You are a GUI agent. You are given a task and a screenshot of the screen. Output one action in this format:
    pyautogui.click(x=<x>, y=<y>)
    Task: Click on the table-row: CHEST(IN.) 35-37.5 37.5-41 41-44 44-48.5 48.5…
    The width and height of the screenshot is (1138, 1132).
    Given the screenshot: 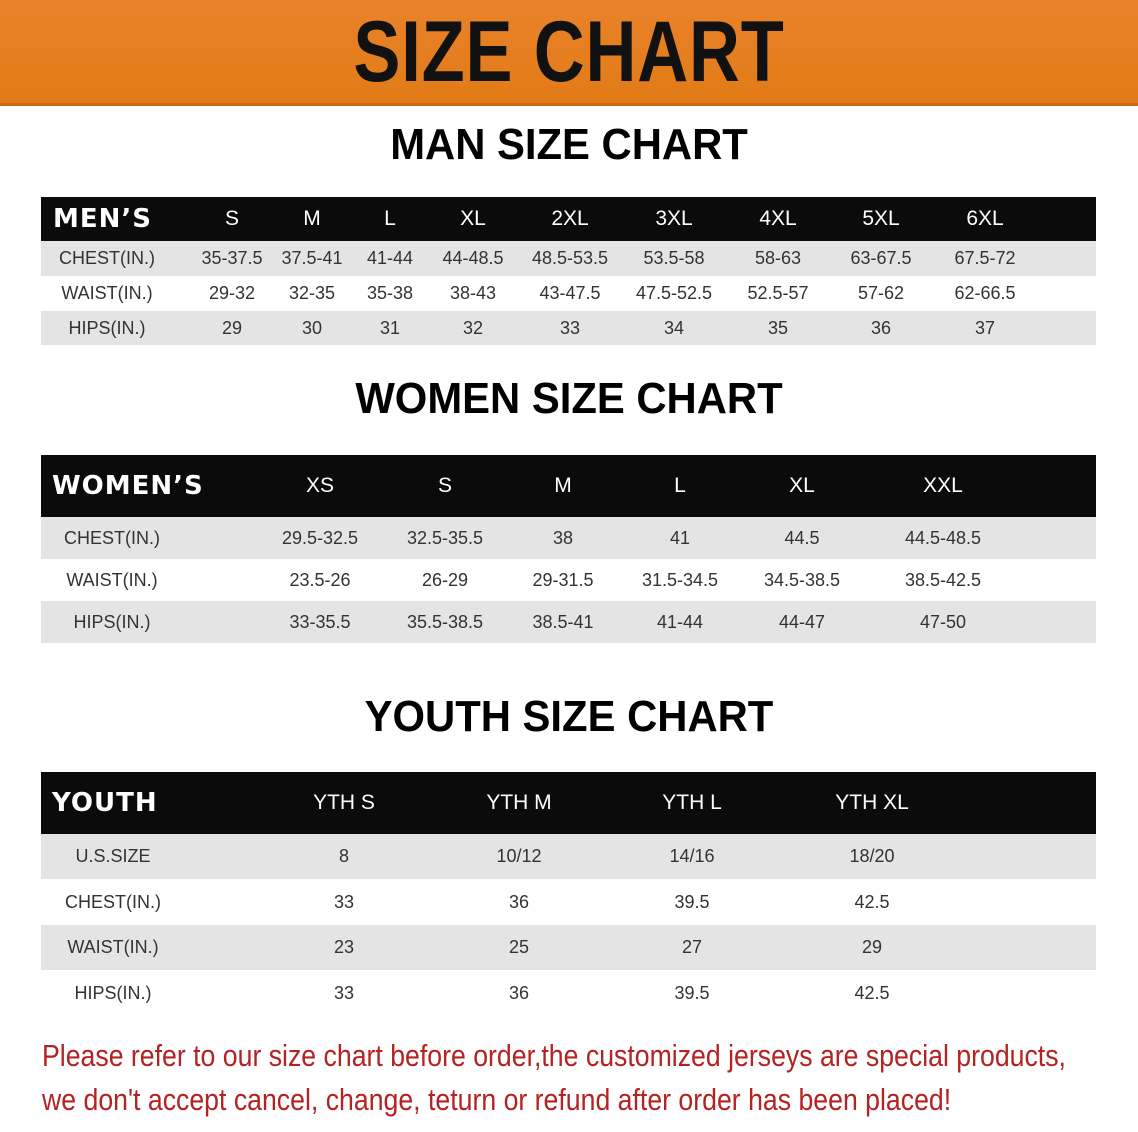 What is the action you would take?
    pyautogui.click(x=568, y=258)
    